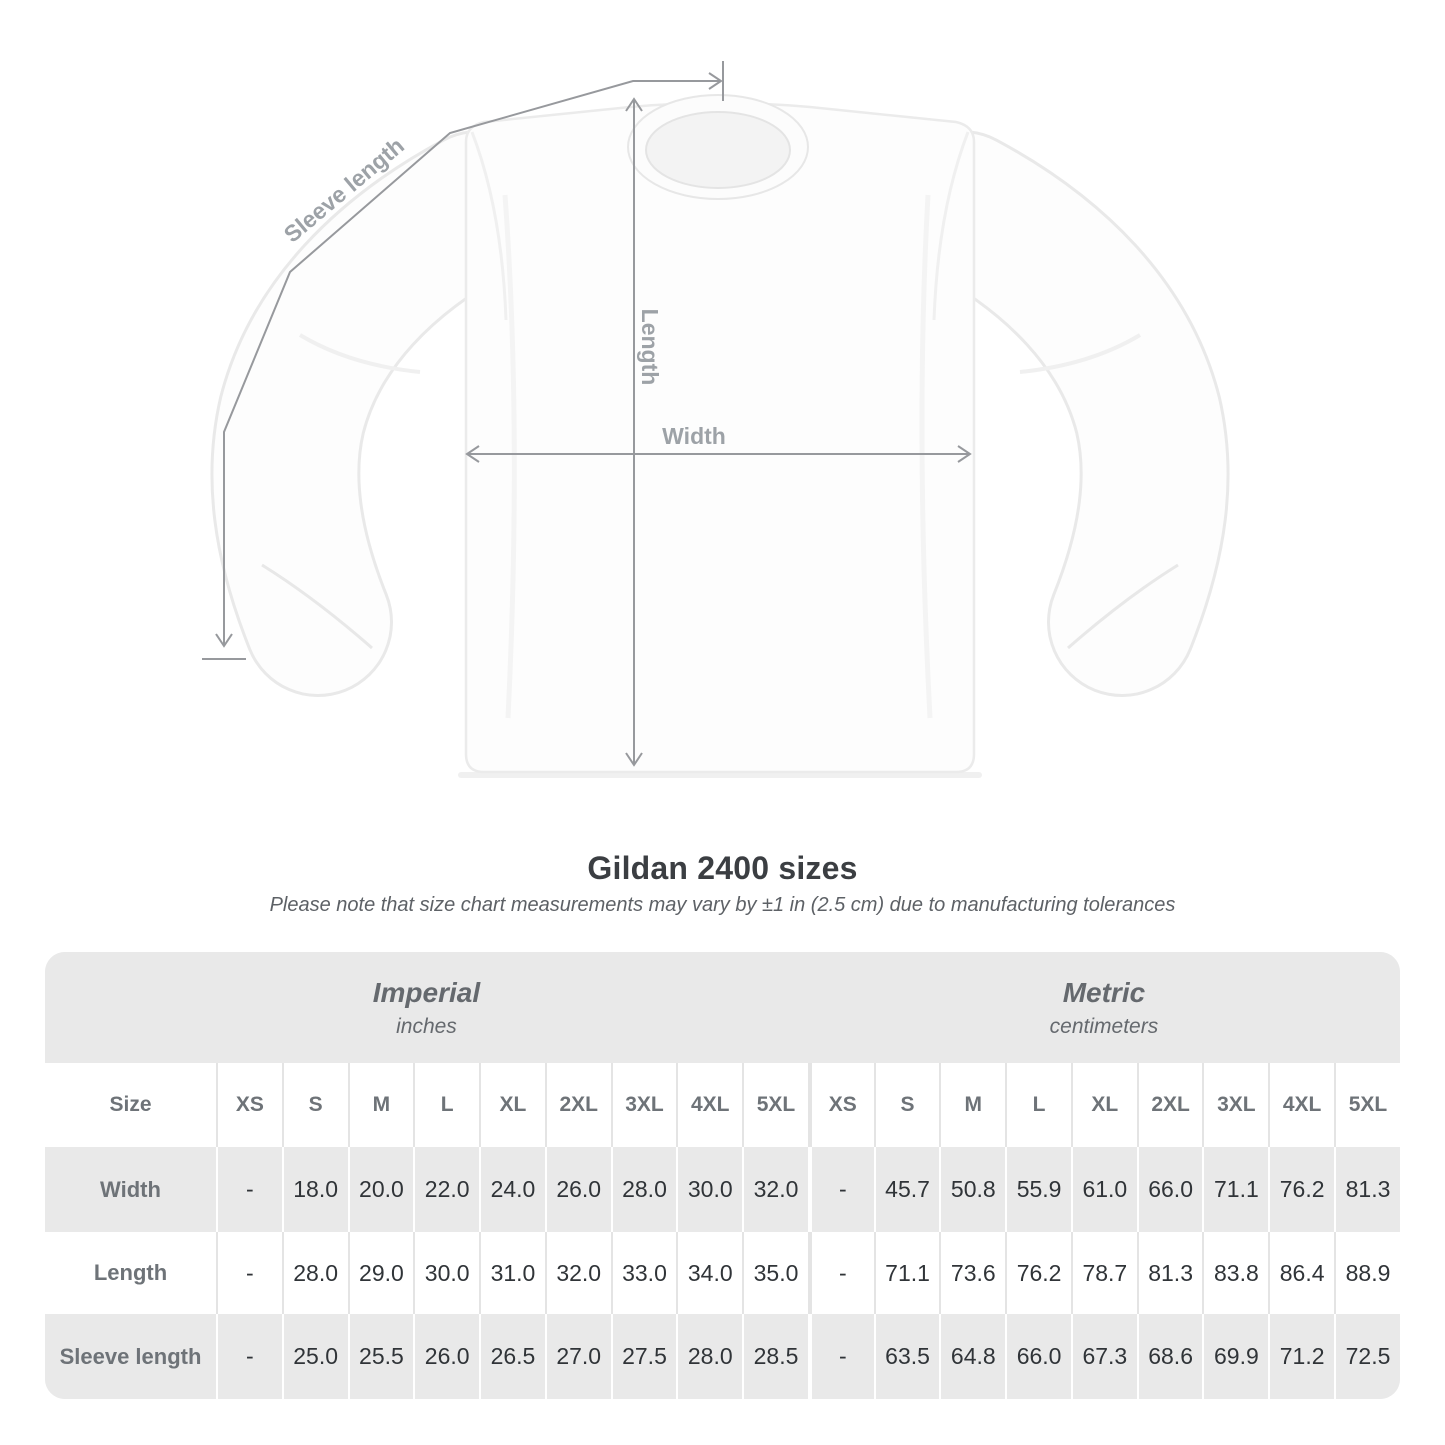 The image size is (1445, 1445). Describe the element at coordinates (472, 363) in the screenshot. I see `sleeve-length-arrow` at that location.